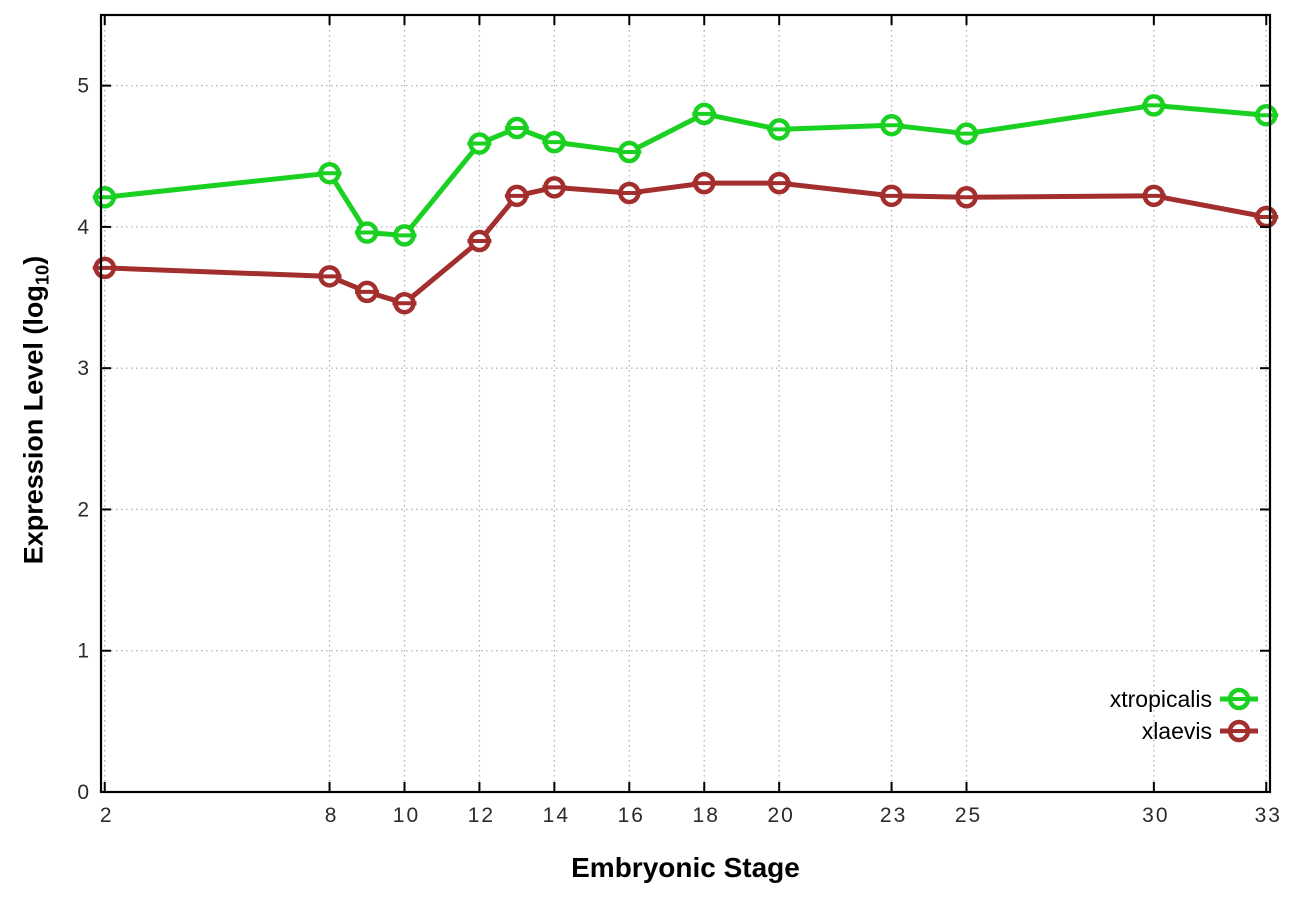  I want to click on y-axis-title-text: Expression Level (log, so click(33, 425).